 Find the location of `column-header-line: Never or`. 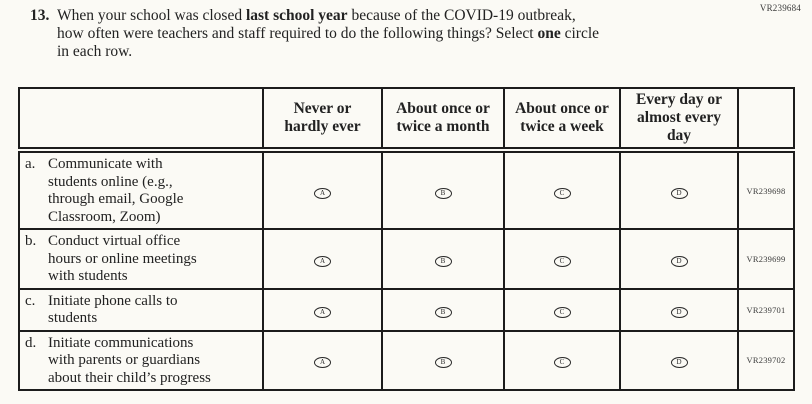

column-header-line: Never or is located at coordinates (322, 108).